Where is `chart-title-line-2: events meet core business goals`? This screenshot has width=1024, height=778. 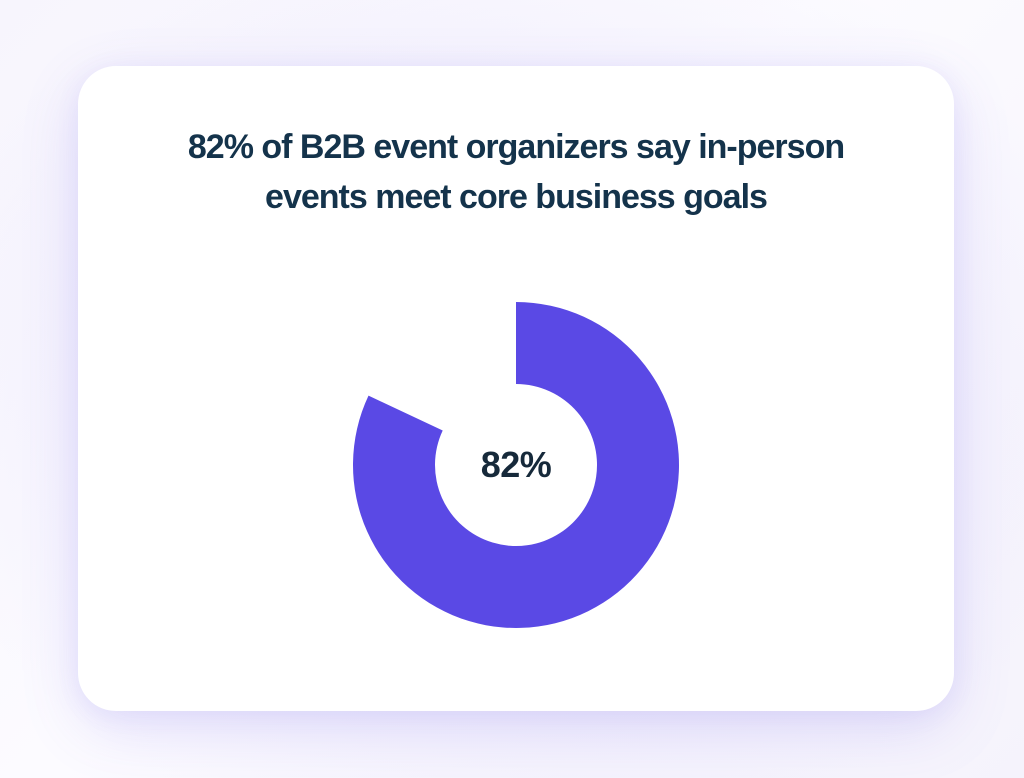
chart-title-line-2: events meet core business goals is located at coordinates (516, 197).